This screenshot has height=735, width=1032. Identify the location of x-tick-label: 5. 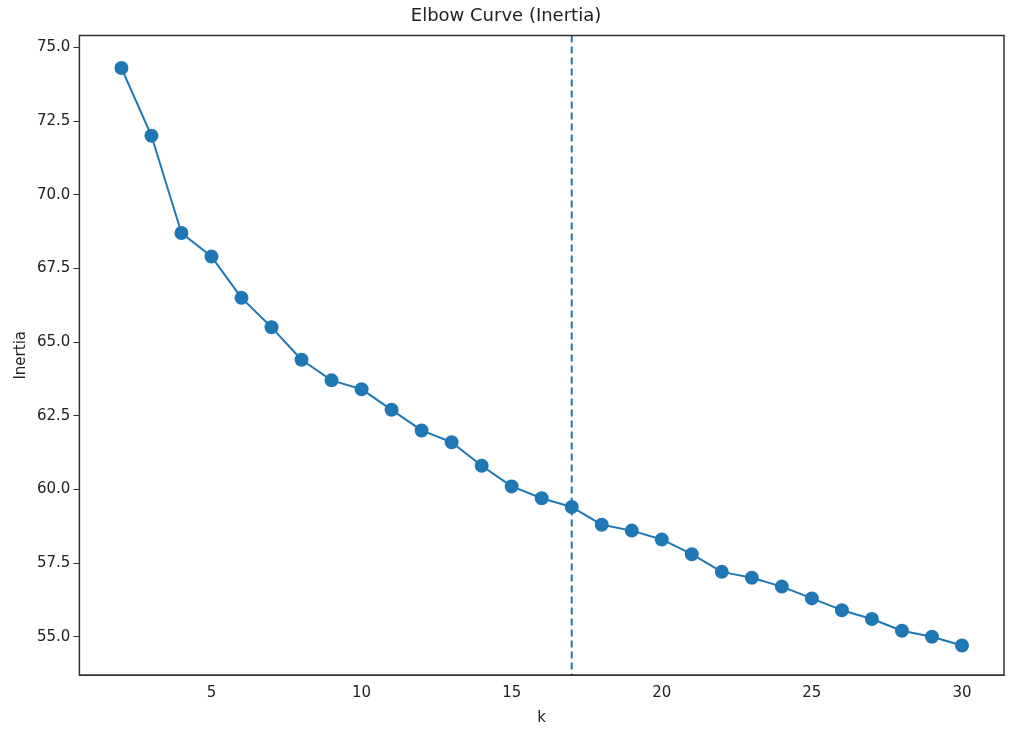
(211, 691).